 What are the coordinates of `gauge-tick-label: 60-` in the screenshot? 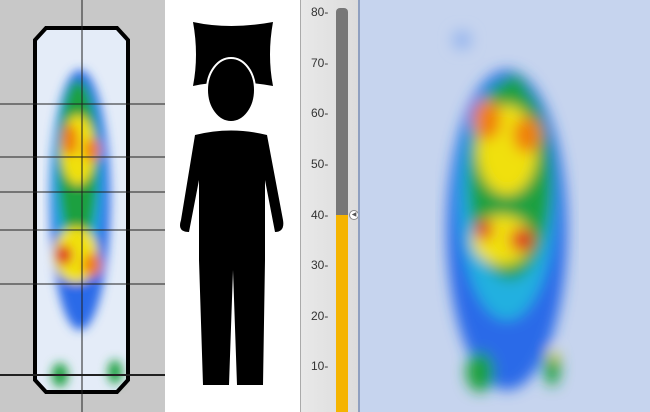 It's located at (320, 113).